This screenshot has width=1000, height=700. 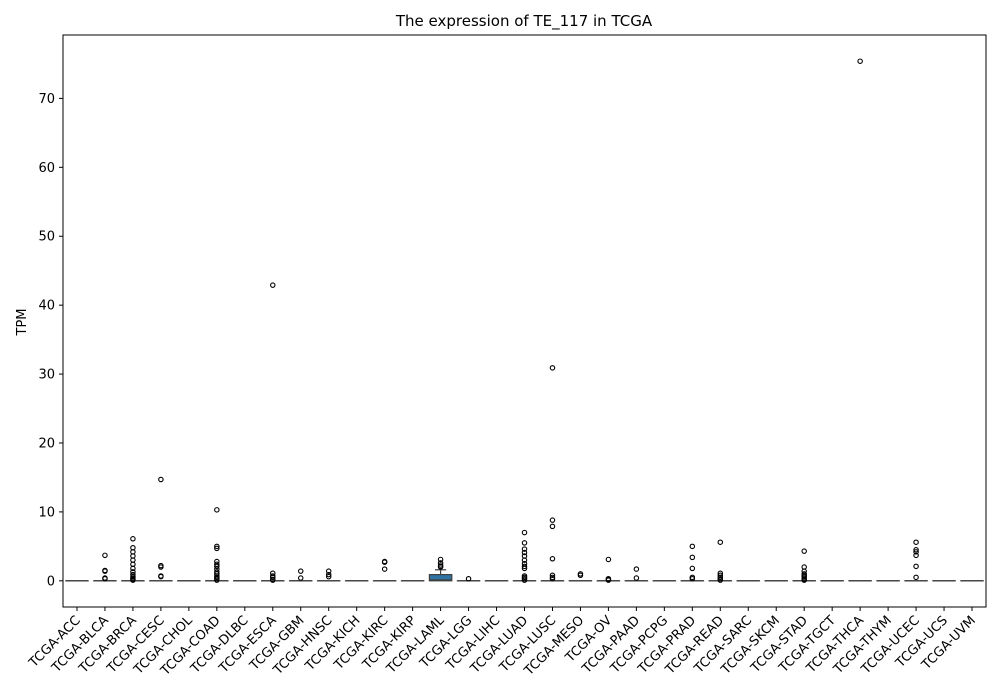 What do you see at coordinates (860, 320) in the screenshot?
I see `box-tcga-thca` at bounding box center [860, 320].